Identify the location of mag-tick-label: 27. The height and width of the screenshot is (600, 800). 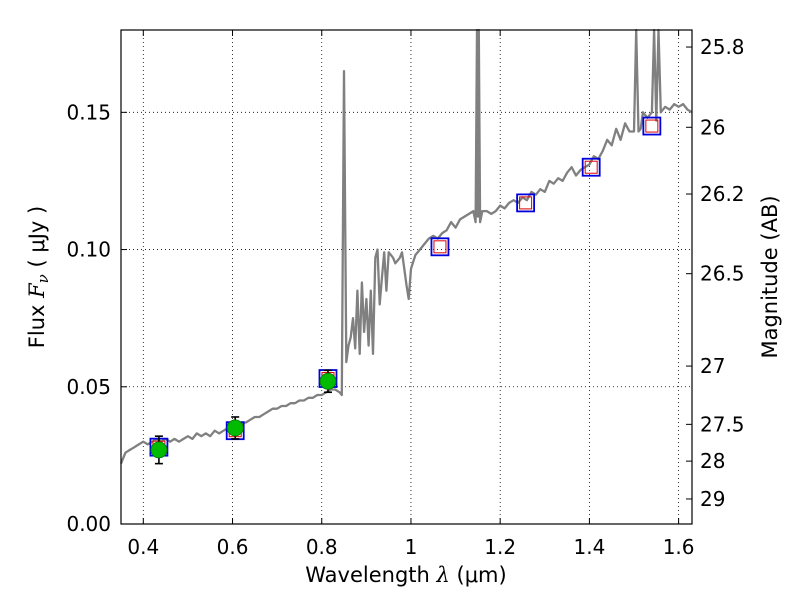
(712, 366).